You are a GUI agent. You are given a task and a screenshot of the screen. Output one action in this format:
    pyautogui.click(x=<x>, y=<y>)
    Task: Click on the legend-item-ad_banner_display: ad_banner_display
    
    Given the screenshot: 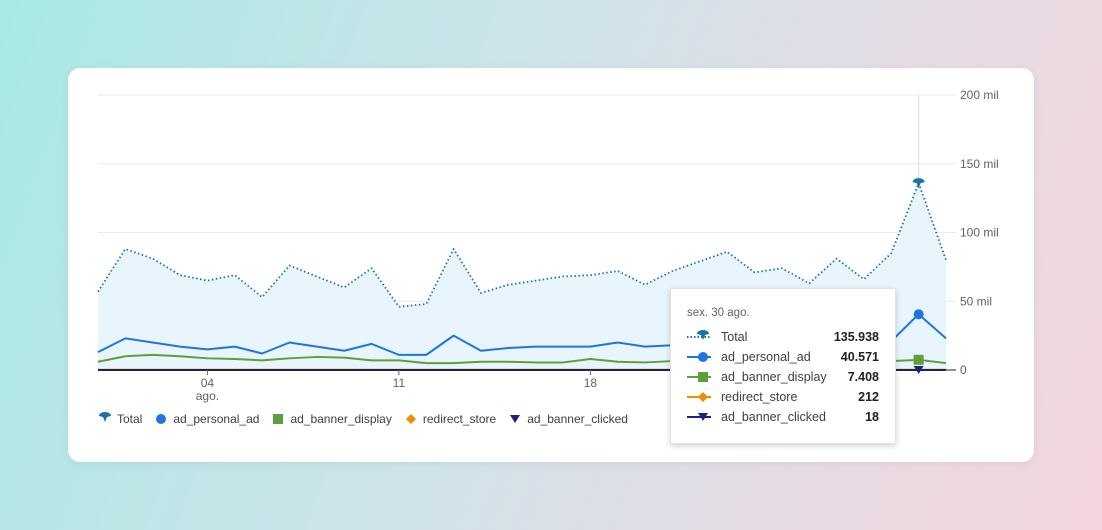 What is the action you would take?
    pyautogui.click(x=331, y=419)
    